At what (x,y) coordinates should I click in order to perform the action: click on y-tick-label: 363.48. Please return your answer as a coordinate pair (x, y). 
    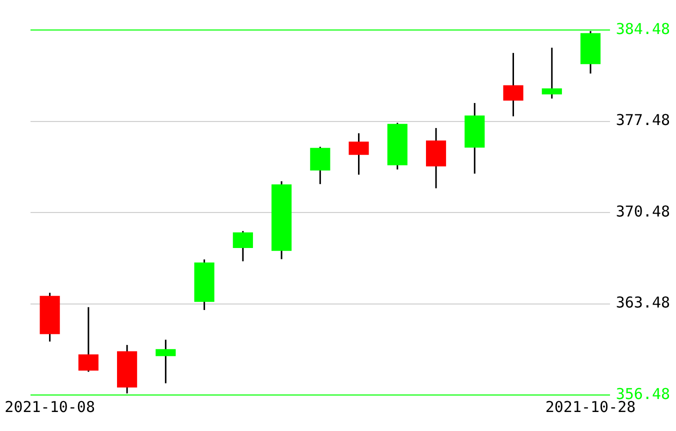
    Looking at the image, I should click on (643, 303).